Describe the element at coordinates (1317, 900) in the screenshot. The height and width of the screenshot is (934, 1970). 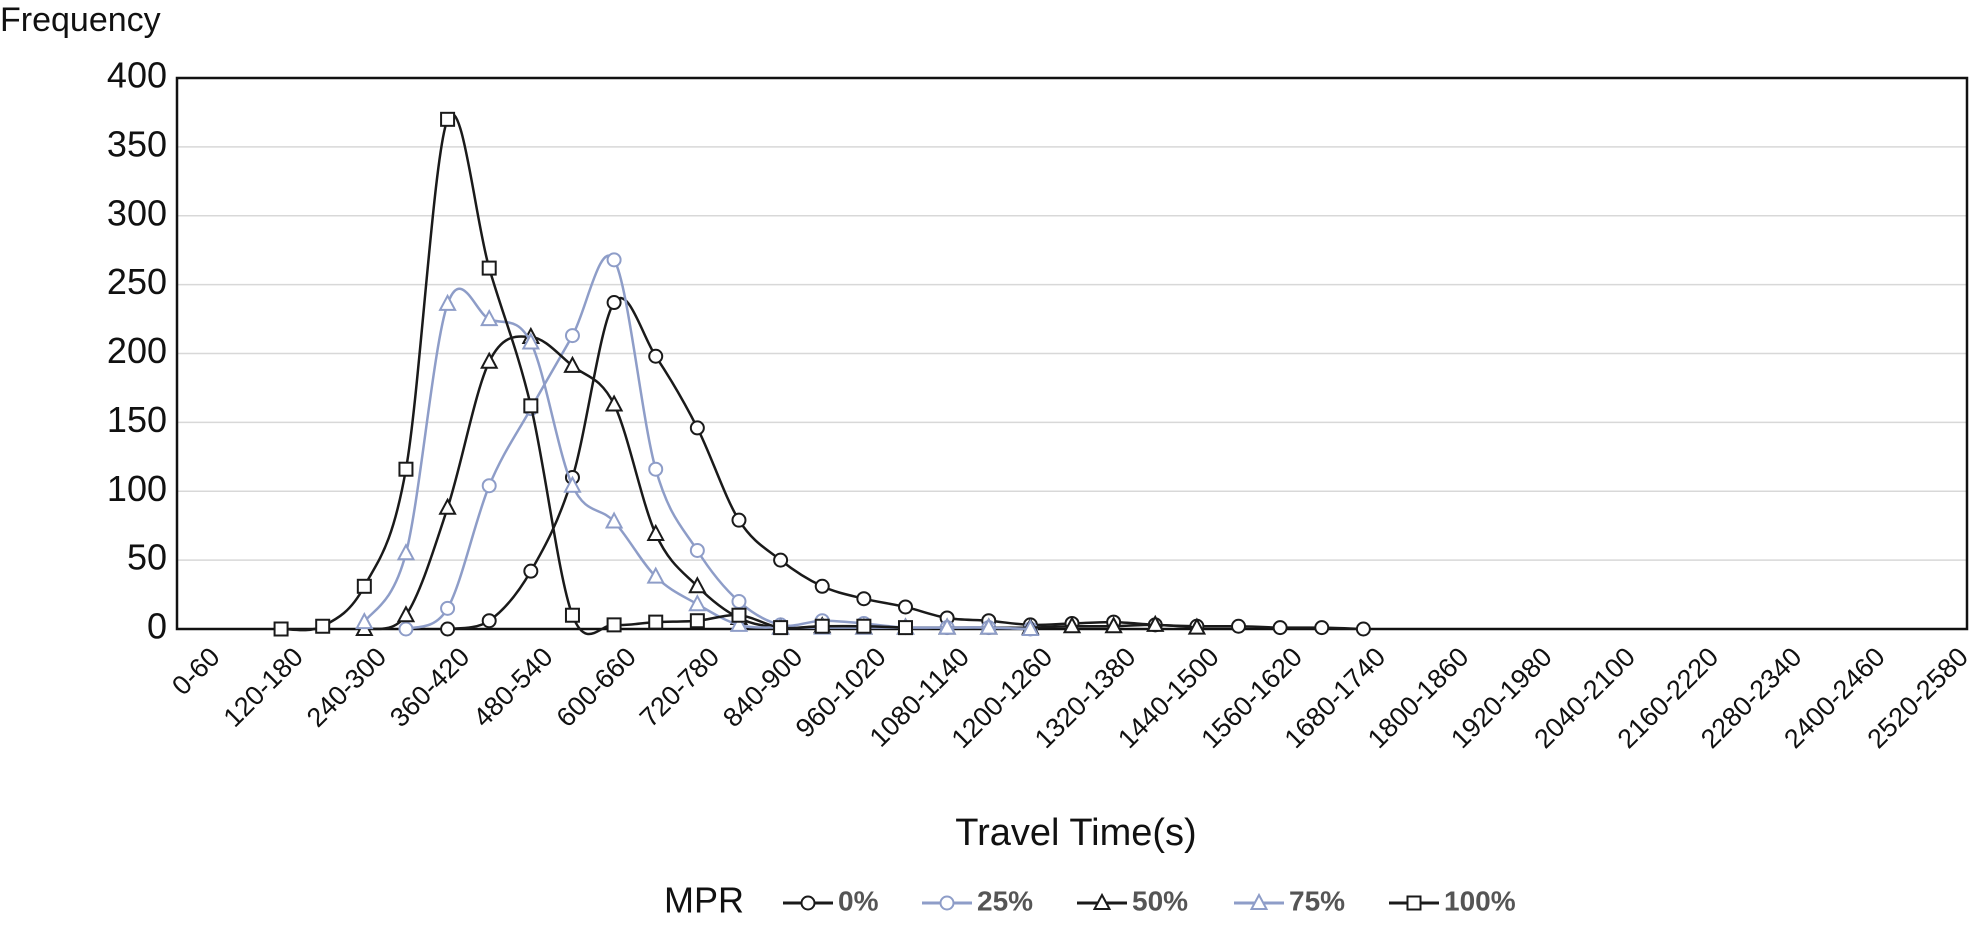
I see `legend-label: 75%` at that location.